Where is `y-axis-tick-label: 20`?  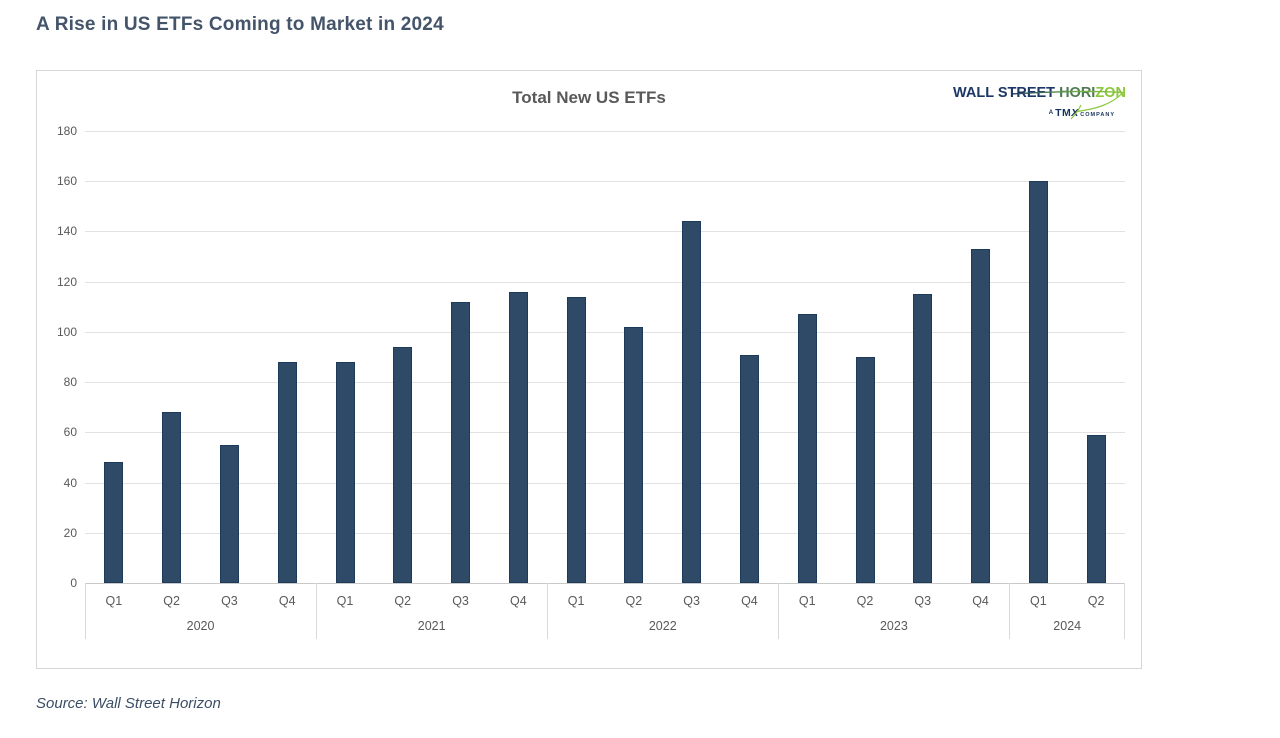 y-axis-tick-label: 20 is located at coordinates (70, 532).